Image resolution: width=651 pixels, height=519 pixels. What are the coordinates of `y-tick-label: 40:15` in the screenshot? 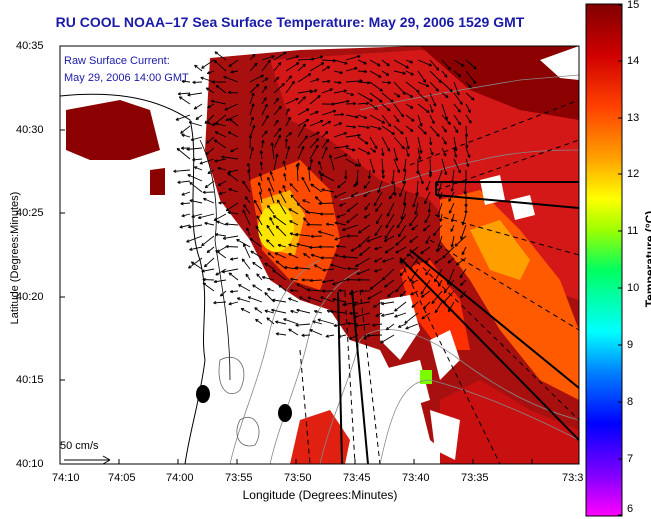 It's located at (30, 380).